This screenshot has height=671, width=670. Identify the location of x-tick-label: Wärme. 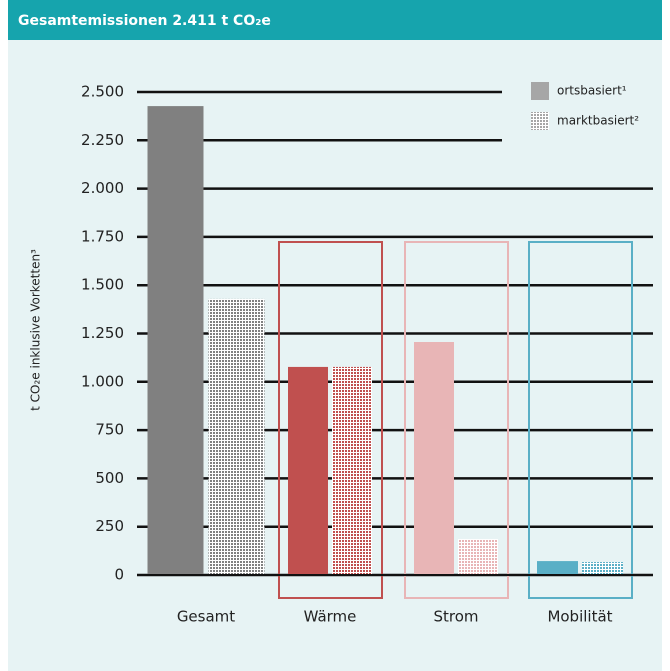
(330, 617).